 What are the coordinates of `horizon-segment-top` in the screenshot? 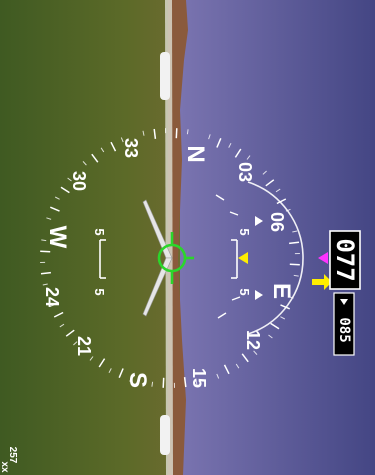 It's located at (165, 76).